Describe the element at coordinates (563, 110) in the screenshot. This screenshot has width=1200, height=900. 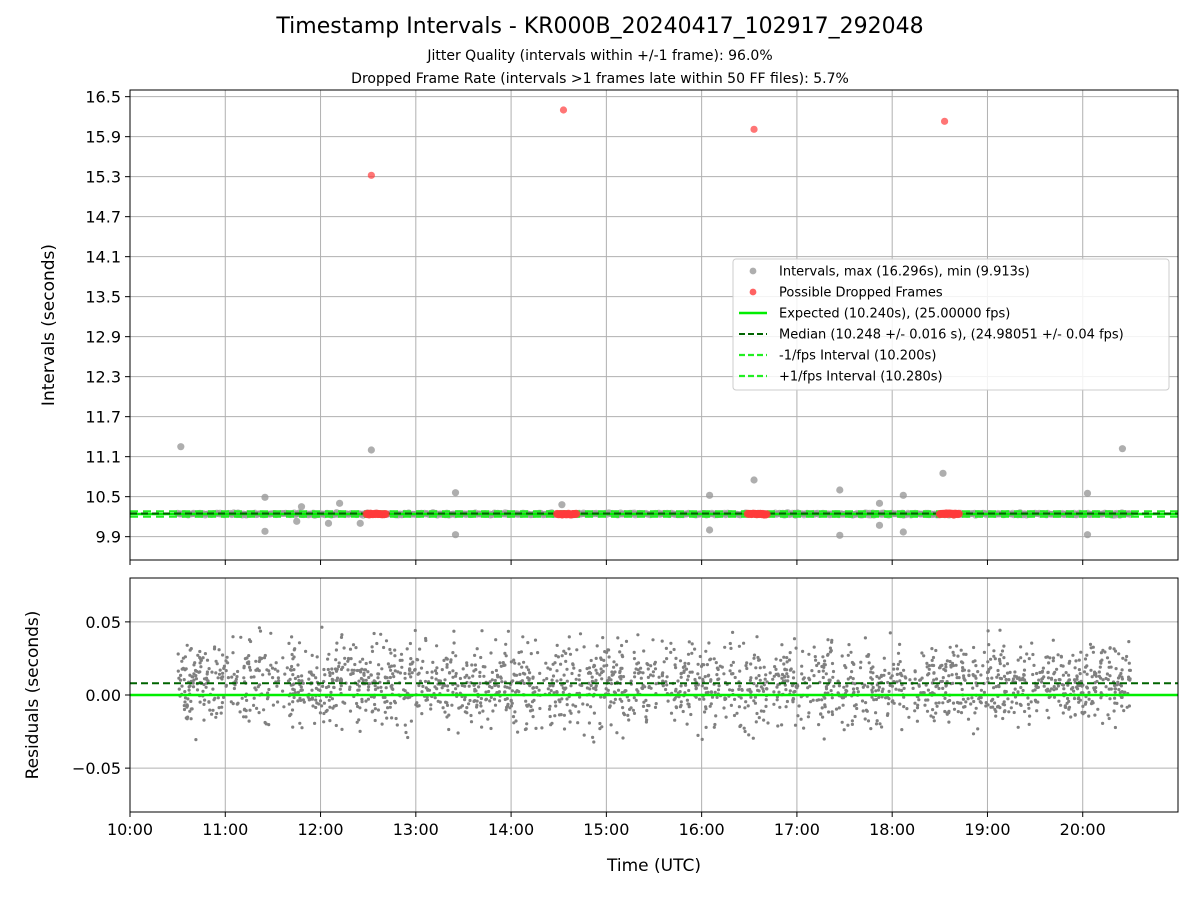
I see `dropped-frame-point` at that location.